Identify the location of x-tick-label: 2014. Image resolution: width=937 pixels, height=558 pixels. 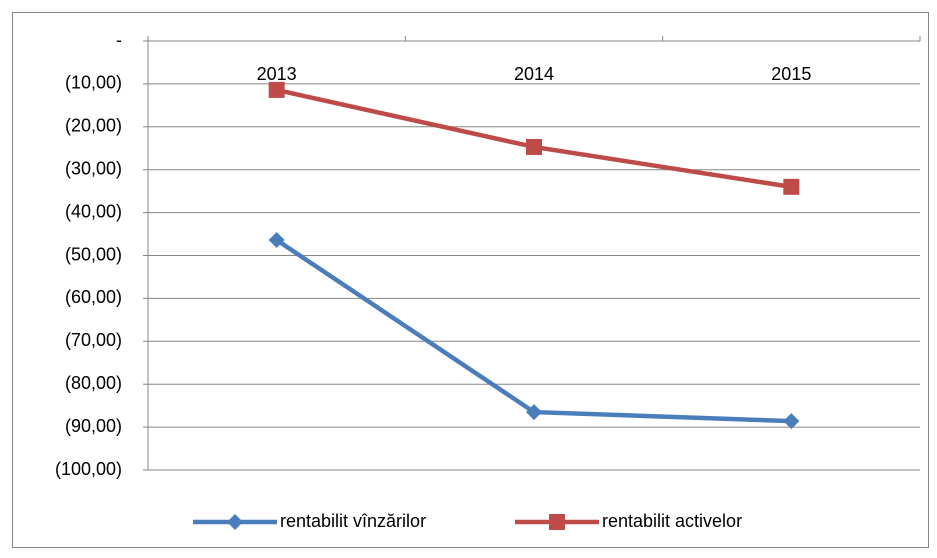
(534, 74).